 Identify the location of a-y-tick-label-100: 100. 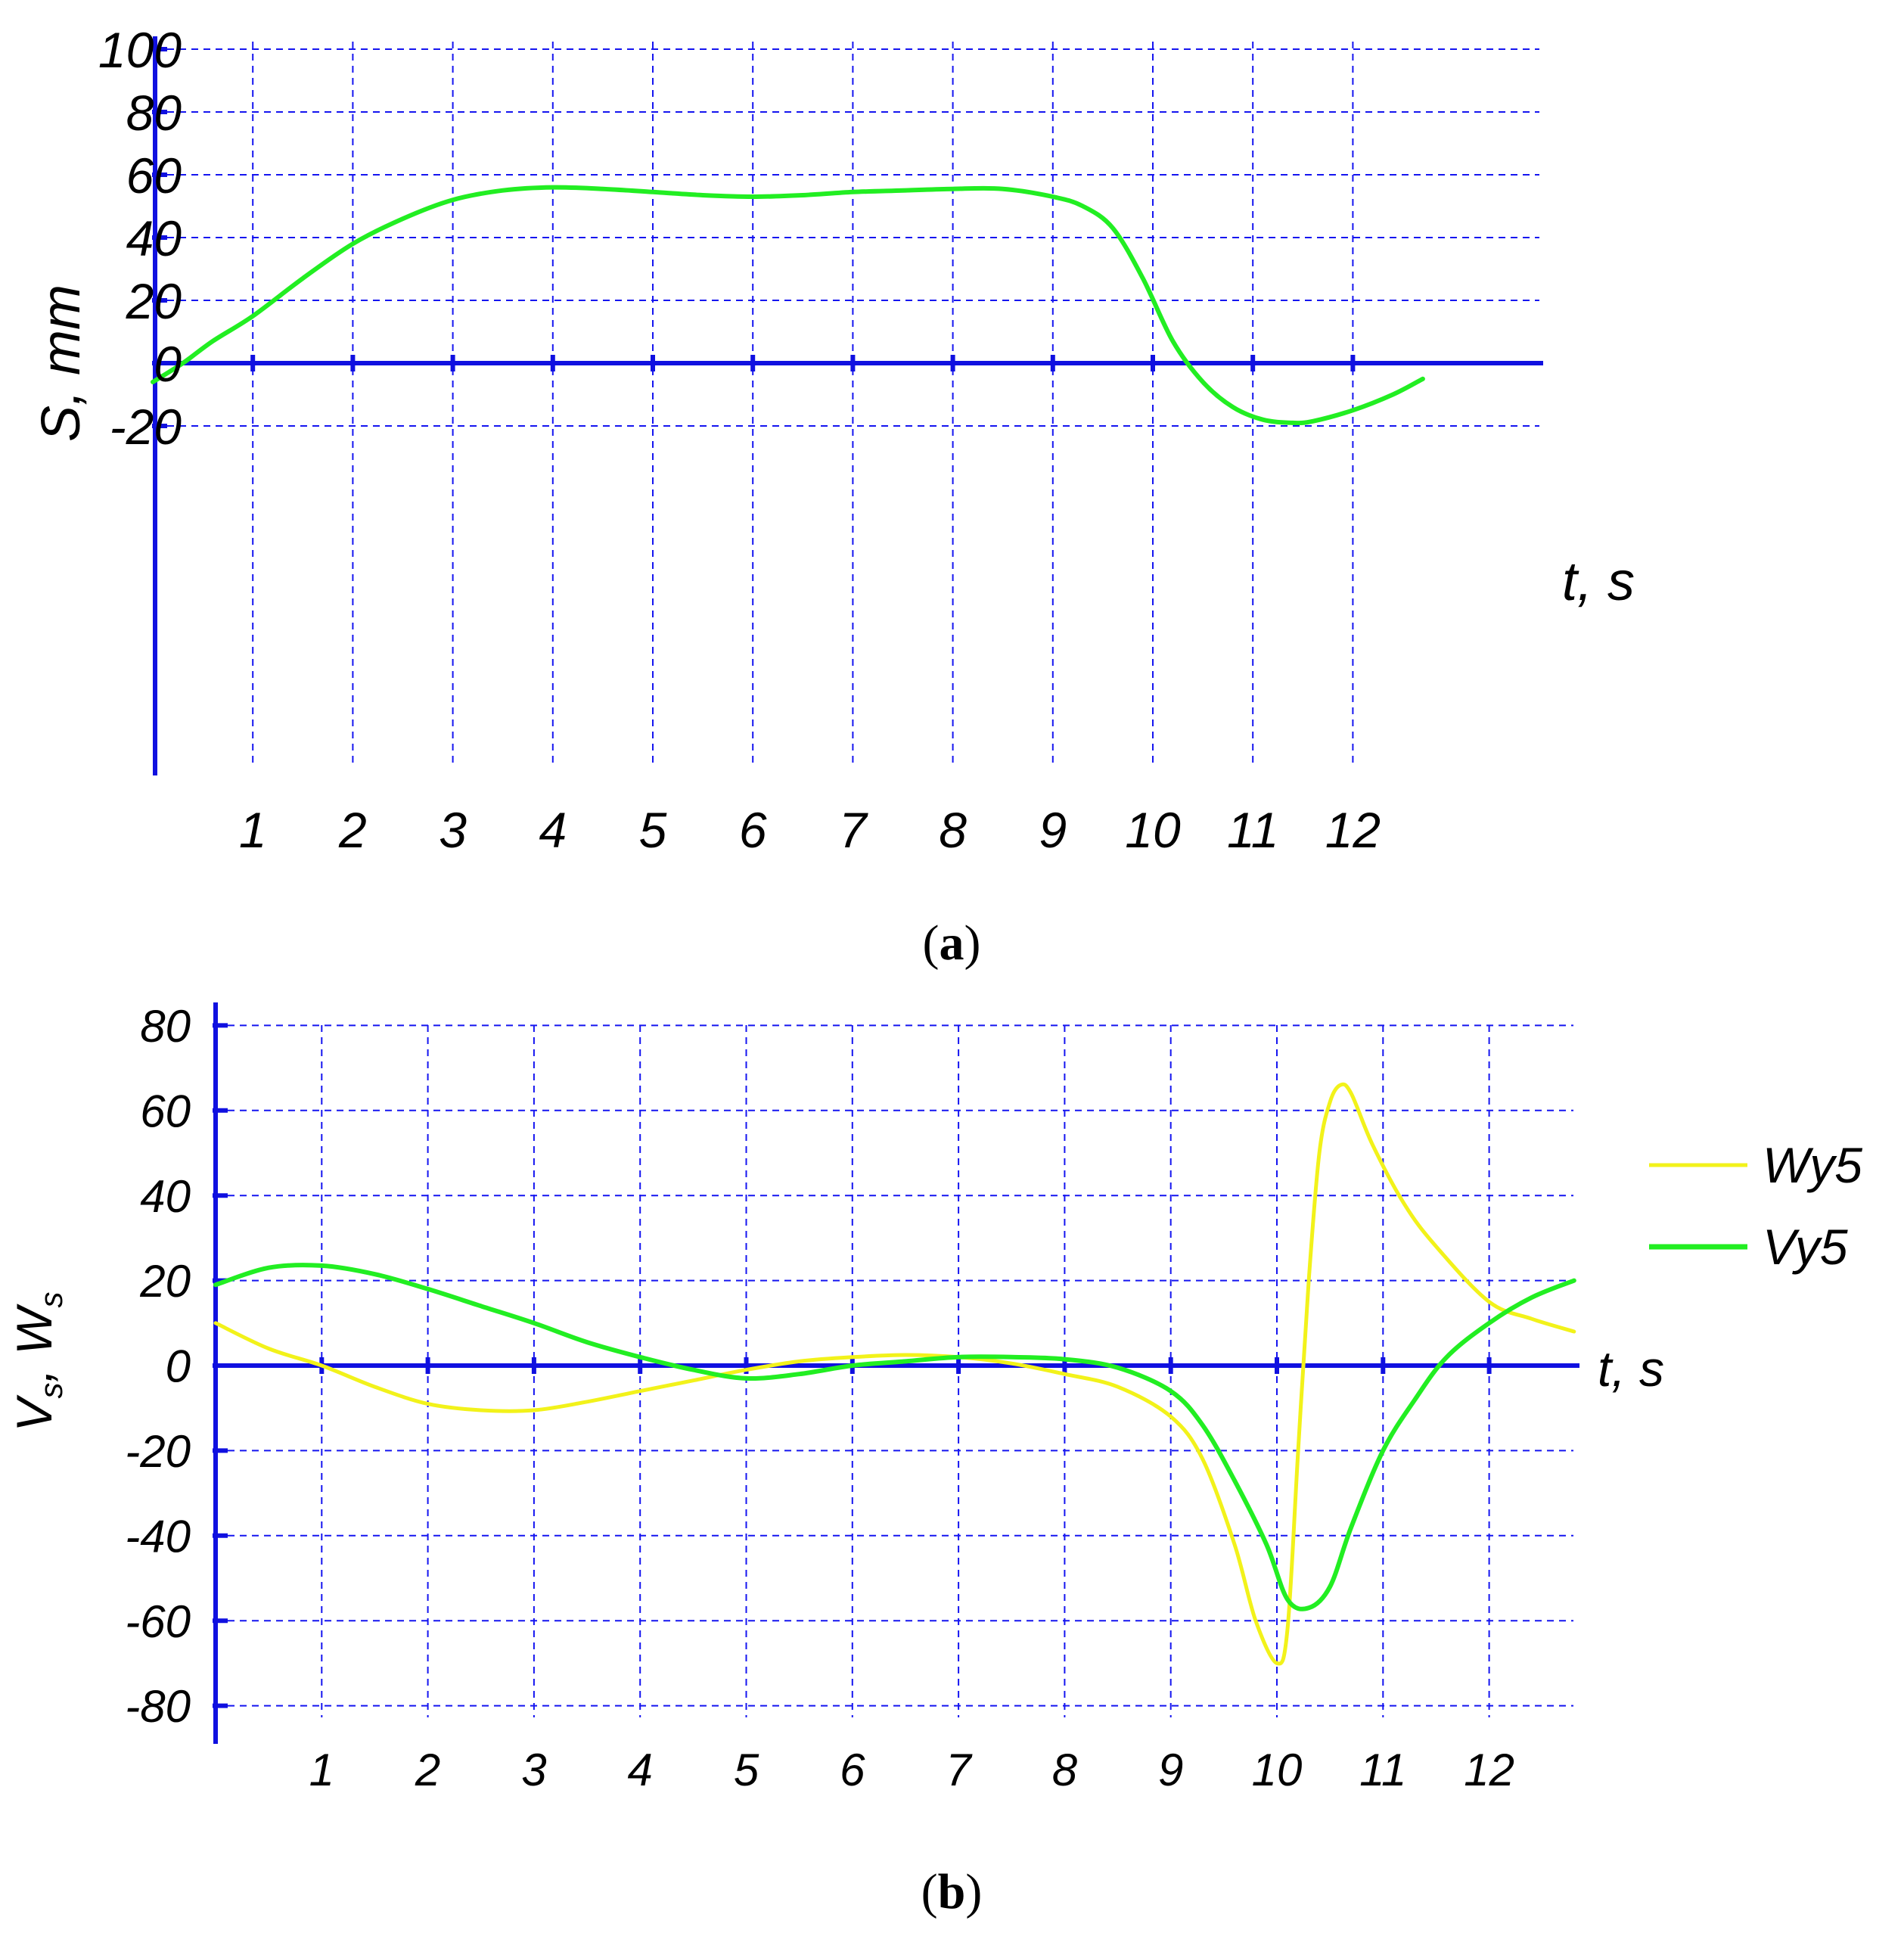
(140, 50).